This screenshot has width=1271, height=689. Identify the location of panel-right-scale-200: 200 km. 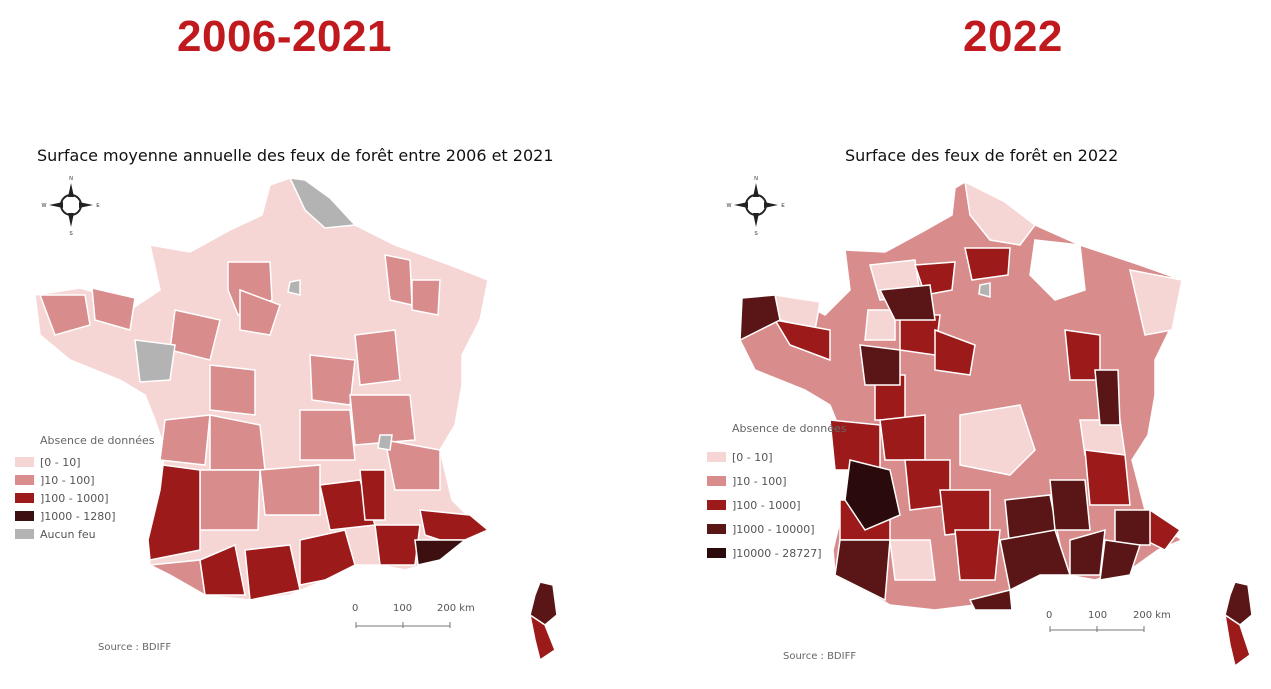
(1152, 615).